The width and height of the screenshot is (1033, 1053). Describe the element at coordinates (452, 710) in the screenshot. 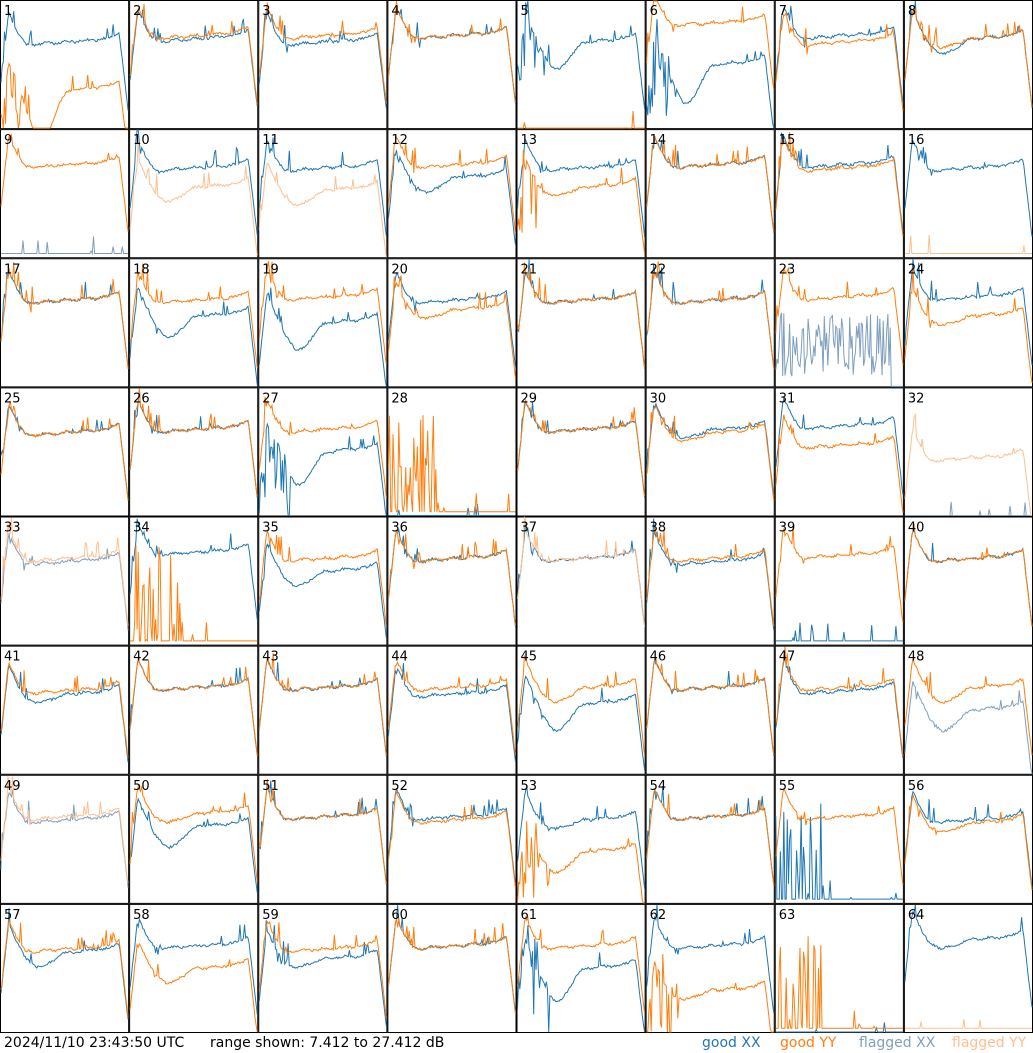

I see `tile-44: 44` at that location.